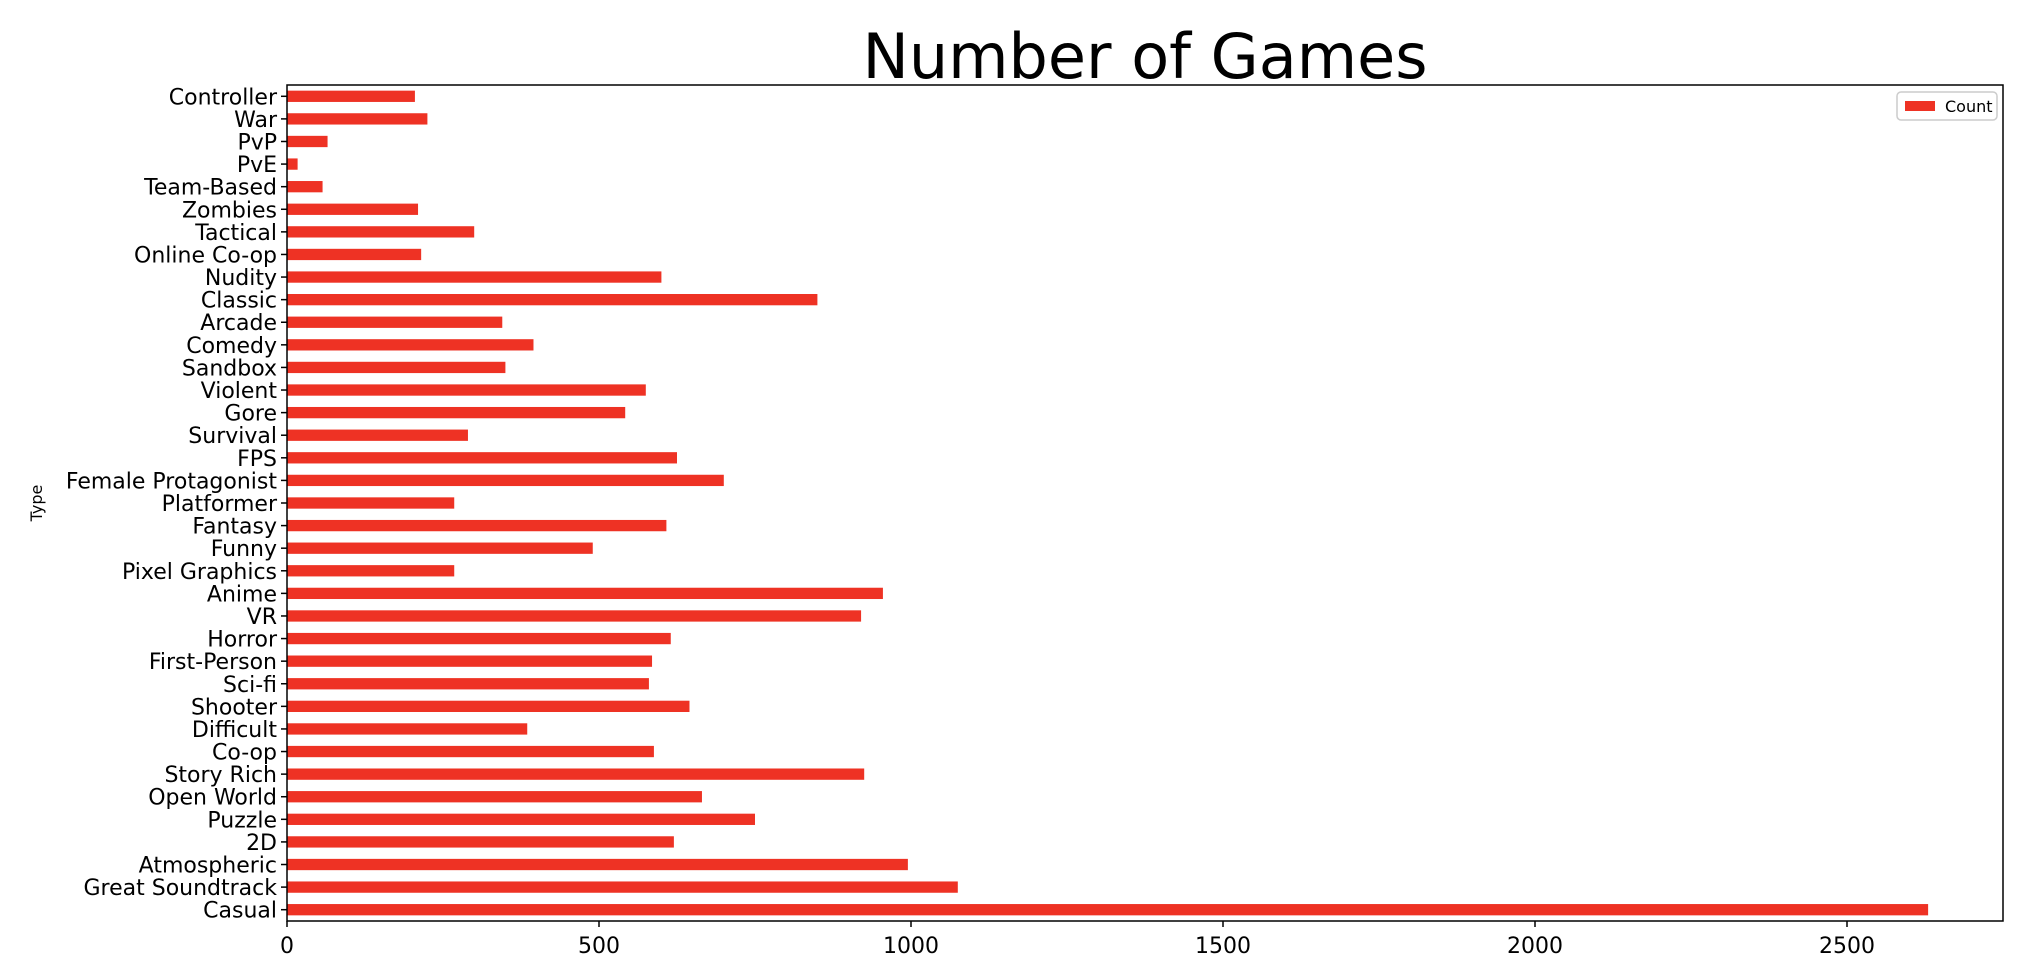 This screenshot has height=974, width=2032. Describe the element at coordinates (505, 480) in the screenshot. I see `bar-female-protagonist` at that location.